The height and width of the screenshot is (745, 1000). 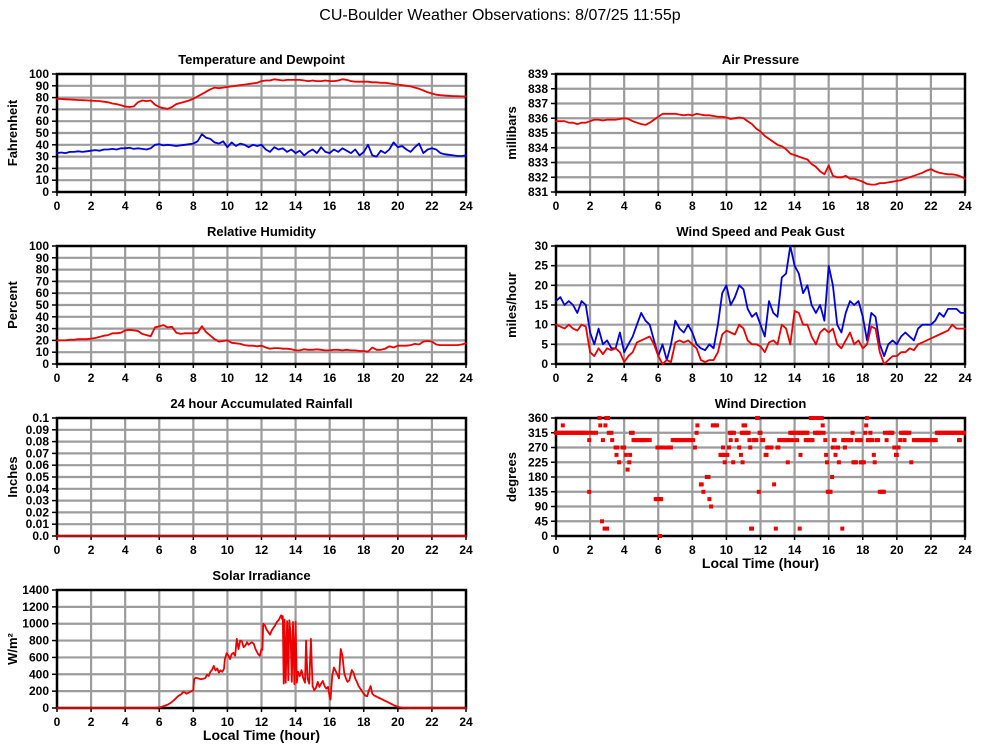 I want to click on svg-text: 0.08, so click(x=38, y=442).